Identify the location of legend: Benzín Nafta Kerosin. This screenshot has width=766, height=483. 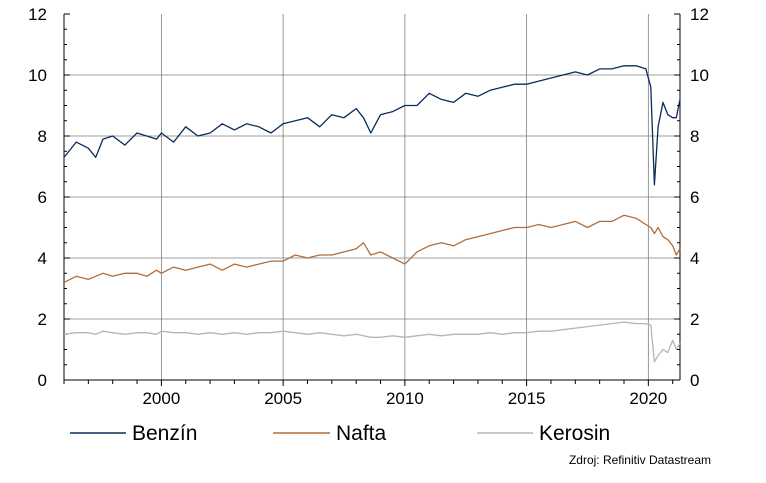
(340, 433).